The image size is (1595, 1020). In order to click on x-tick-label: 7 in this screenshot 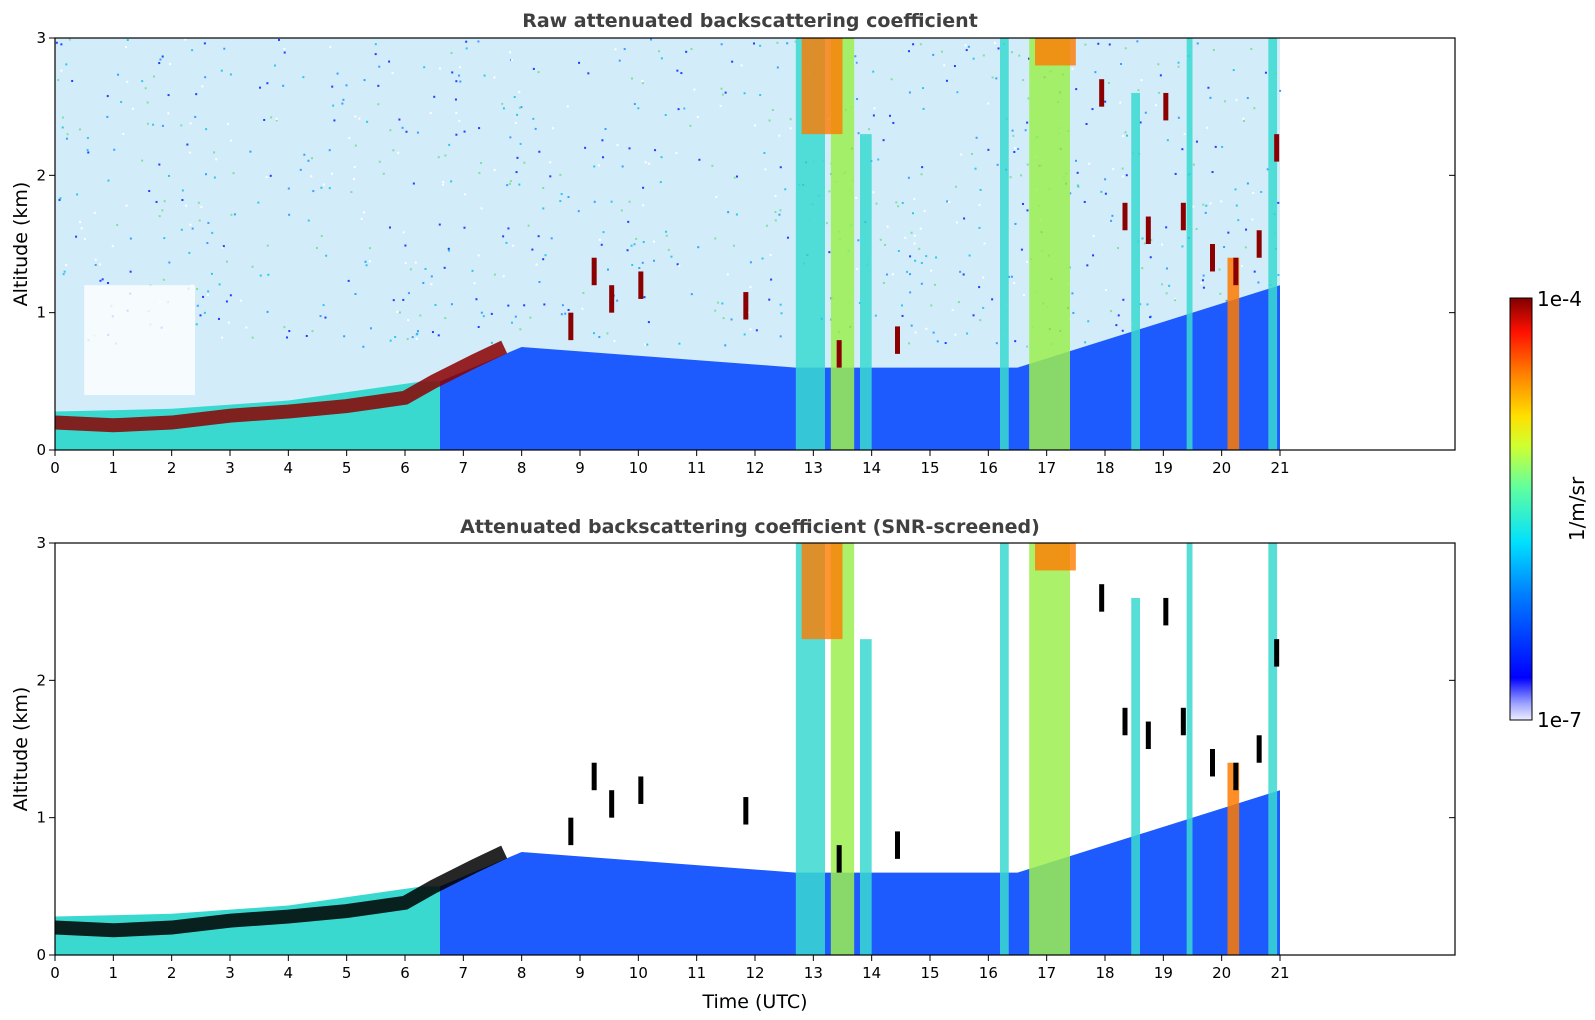, I will do `click(464, 973)`.